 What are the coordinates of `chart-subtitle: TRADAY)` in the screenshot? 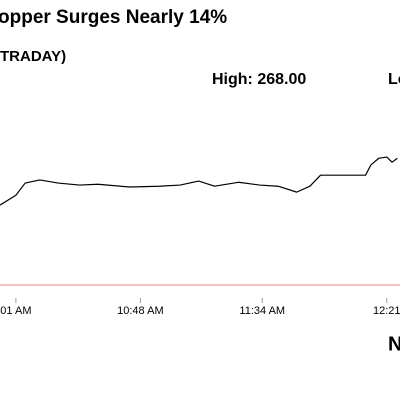 It's located at (33, 56).